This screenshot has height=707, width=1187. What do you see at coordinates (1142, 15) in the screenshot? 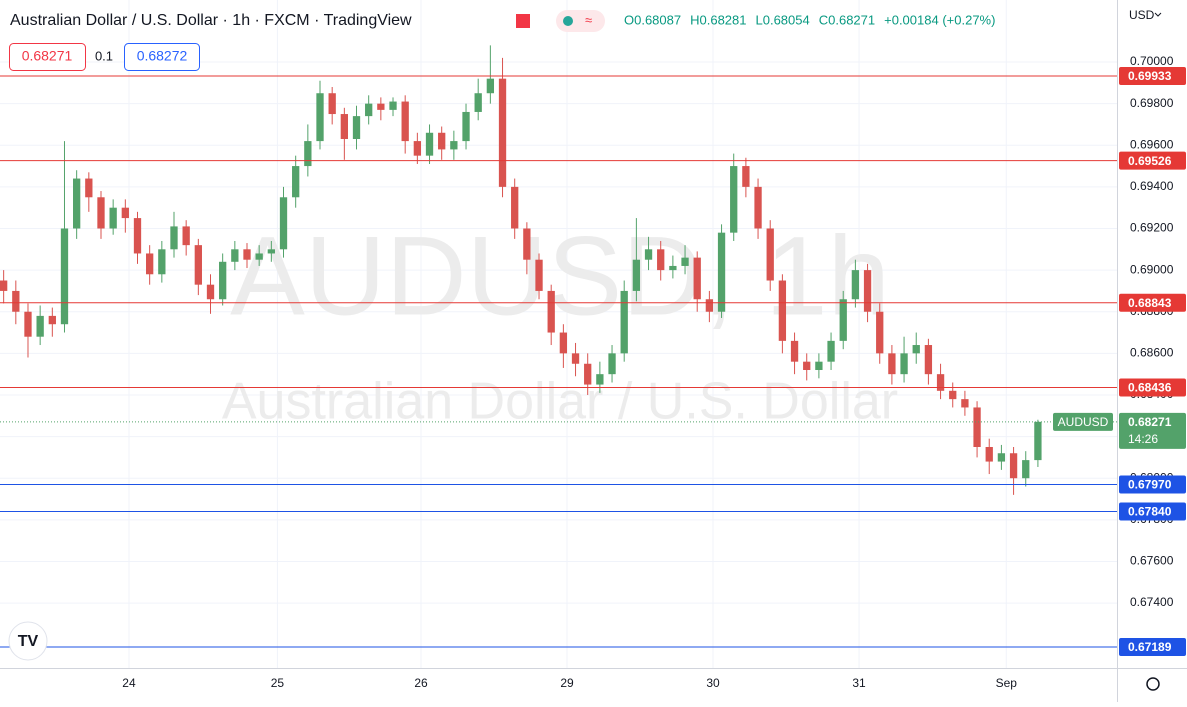
I see `currency-menu: USD` at bounding box center [1142, 15].